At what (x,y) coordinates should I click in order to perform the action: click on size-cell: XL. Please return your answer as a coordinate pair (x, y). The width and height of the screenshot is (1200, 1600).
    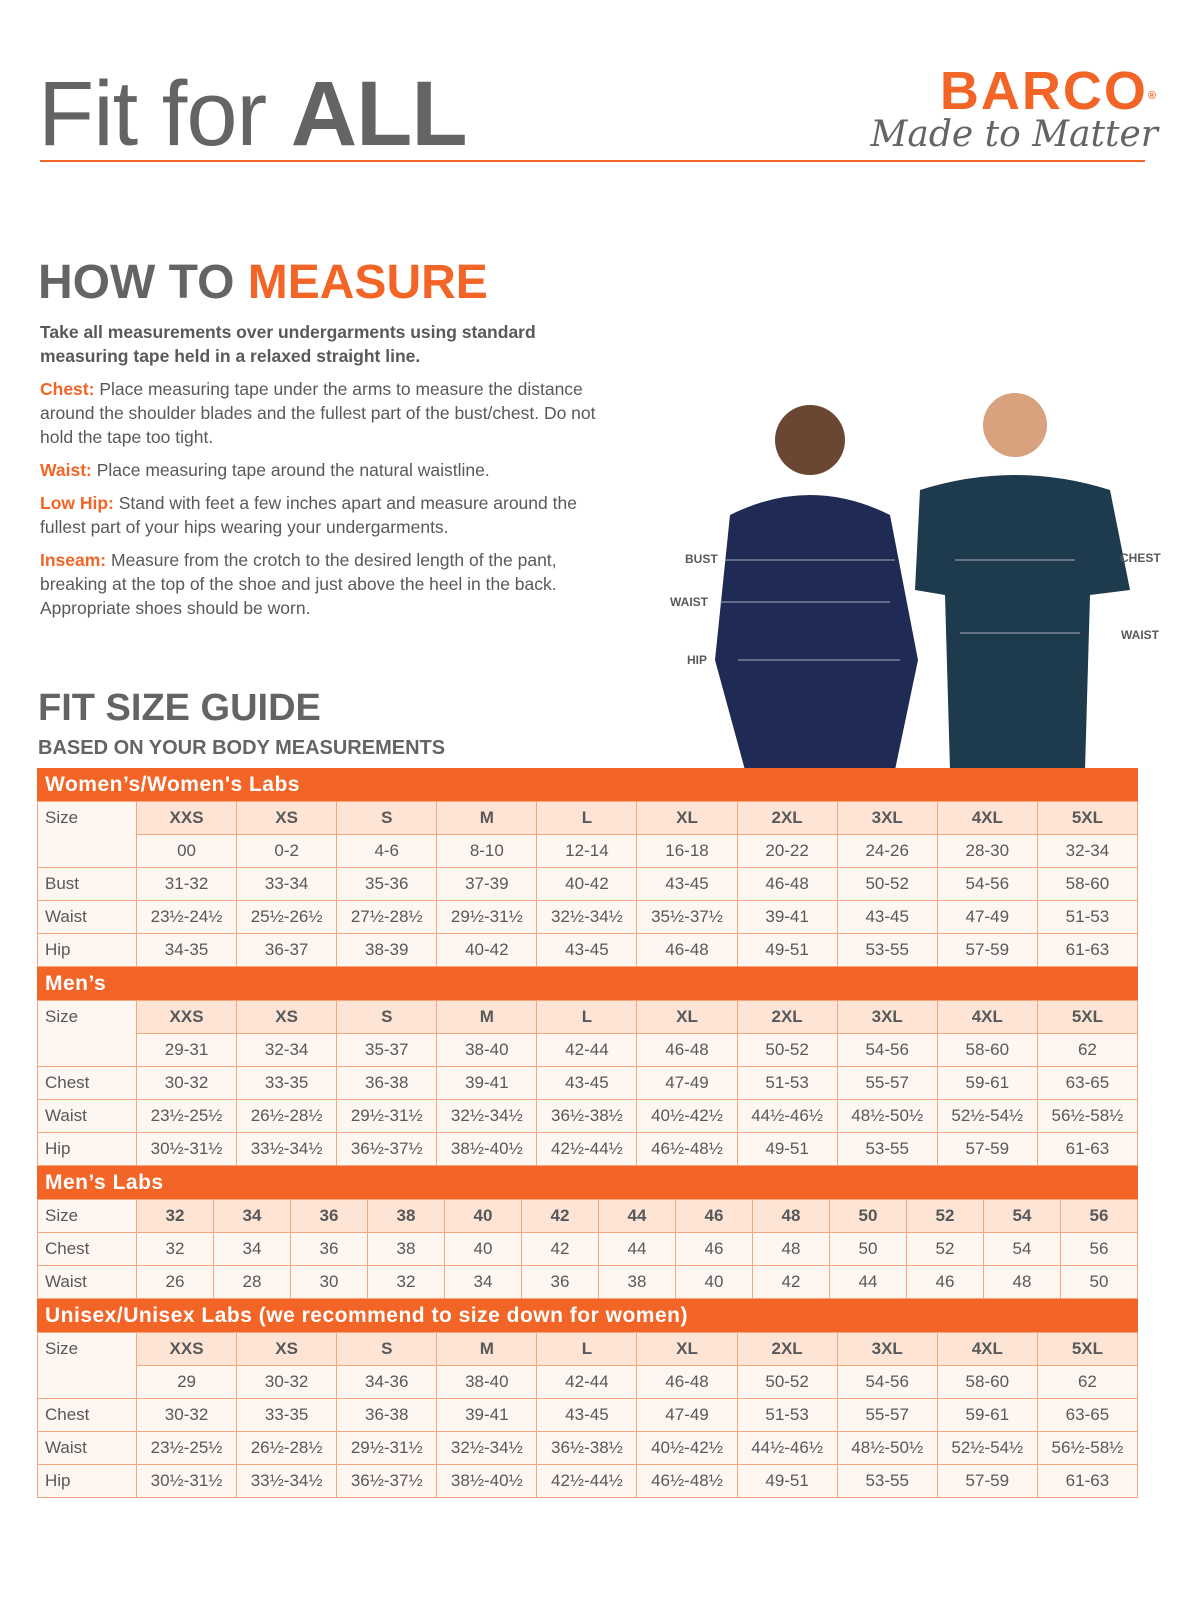
    Looking at the image, I should click on (687, 1349).